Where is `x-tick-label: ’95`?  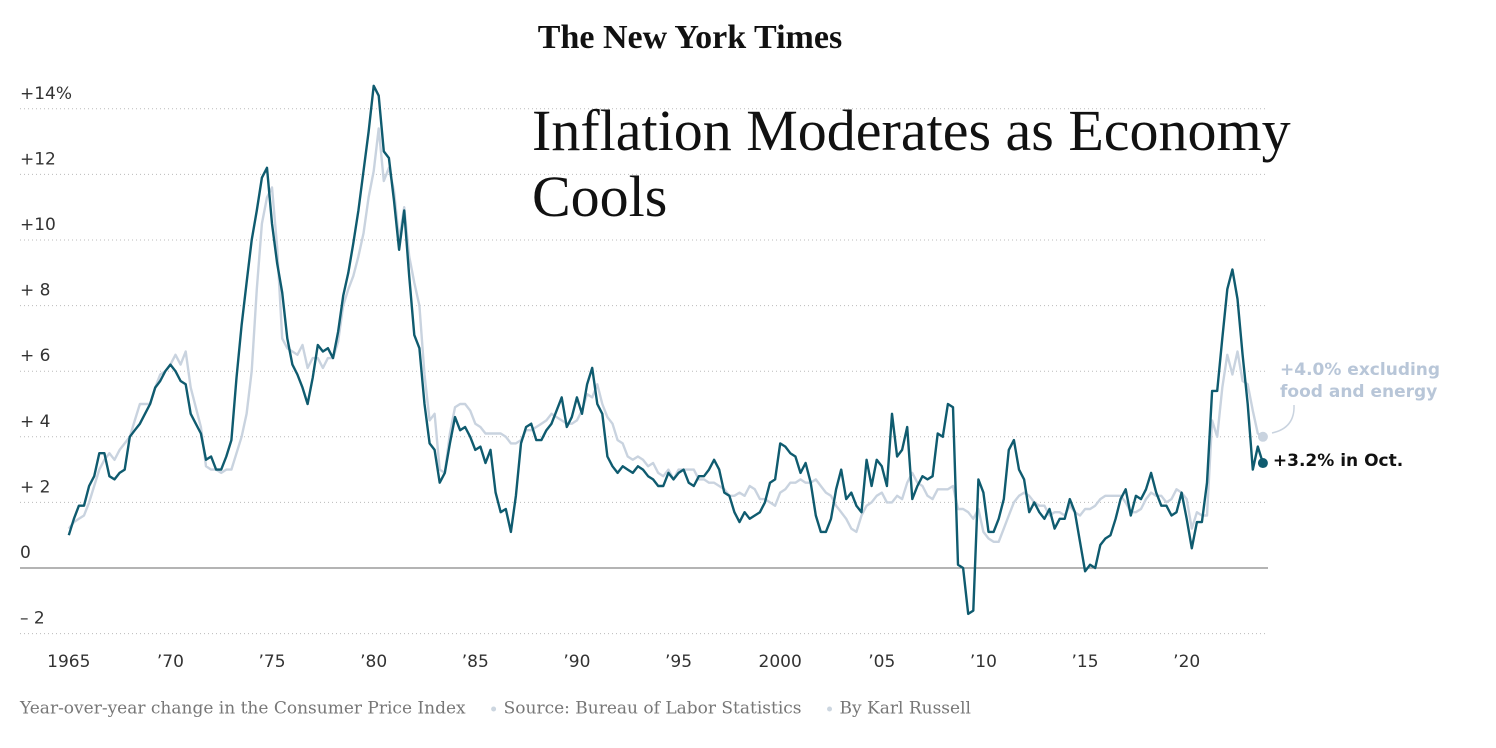 x-tick-label: ’95 is located at coordinates (678, 662).